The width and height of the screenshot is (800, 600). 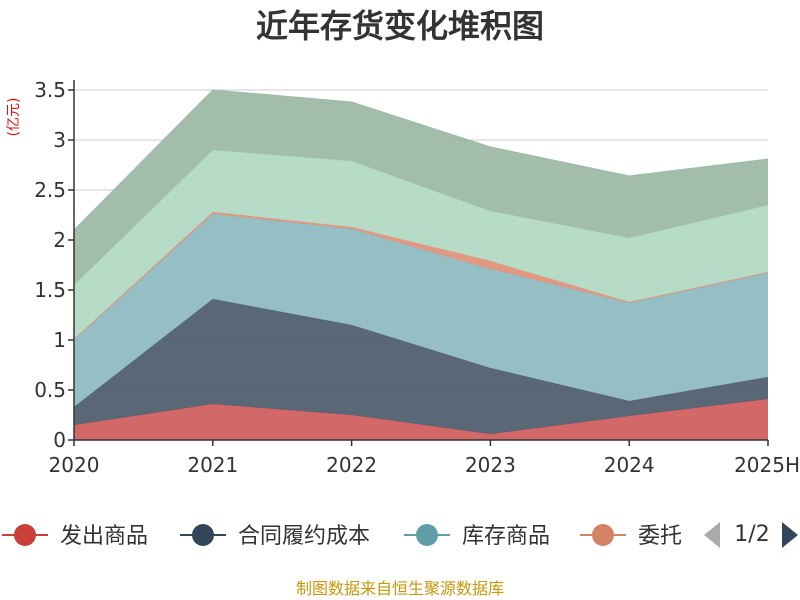 What do you see at coordinates (59, 240) in the screenshot?
I see `y-tick-label: 2` at bounding box center [59, 240].